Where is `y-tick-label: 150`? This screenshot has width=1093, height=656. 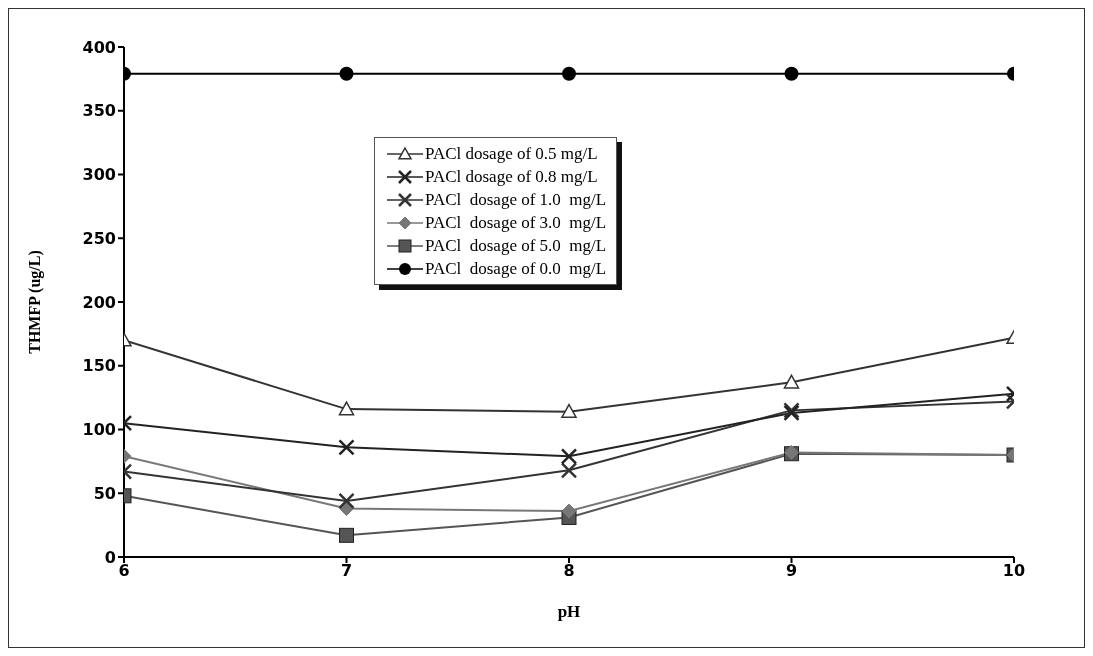 y-tick-label: 150 is located at coordinates (99, 366).